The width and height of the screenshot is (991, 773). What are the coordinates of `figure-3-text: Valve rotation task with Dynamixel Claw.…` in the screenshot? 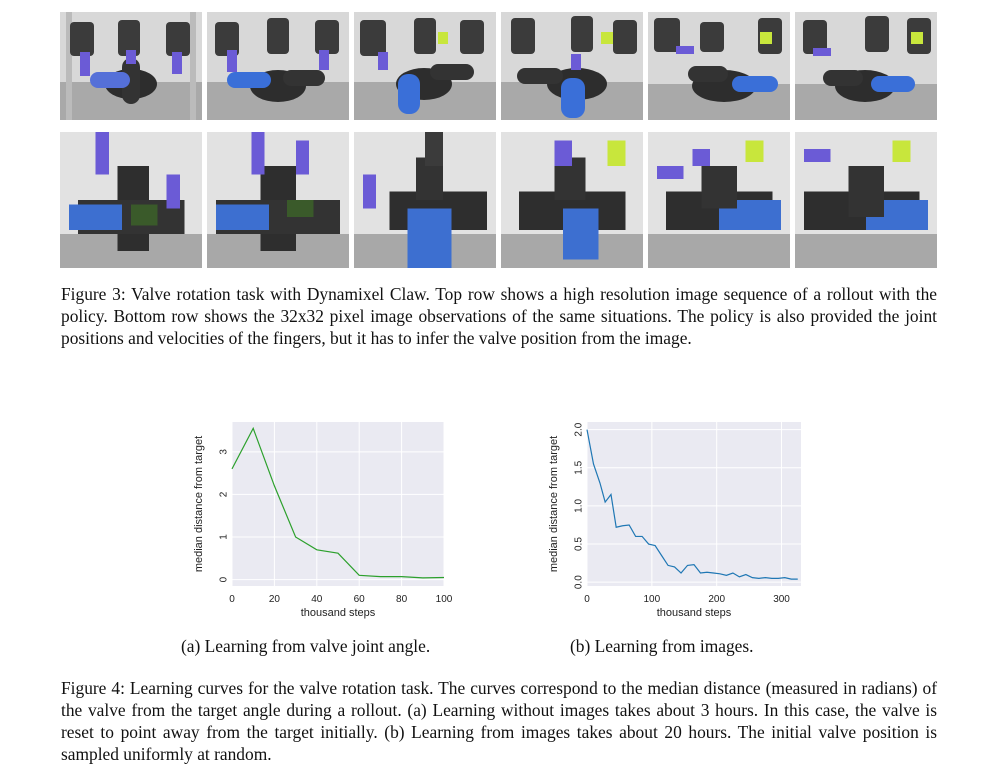 It's located at (499, 316).